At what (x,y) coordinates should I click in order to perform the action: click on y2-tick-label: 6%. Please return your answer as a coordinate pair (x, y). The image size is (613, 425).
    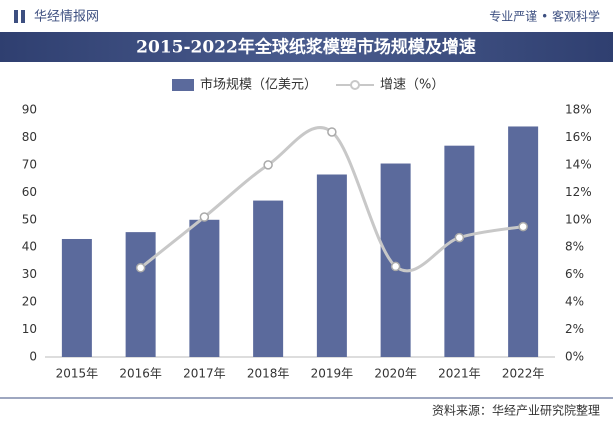
    Looking at the image, I should click on (574, 274).